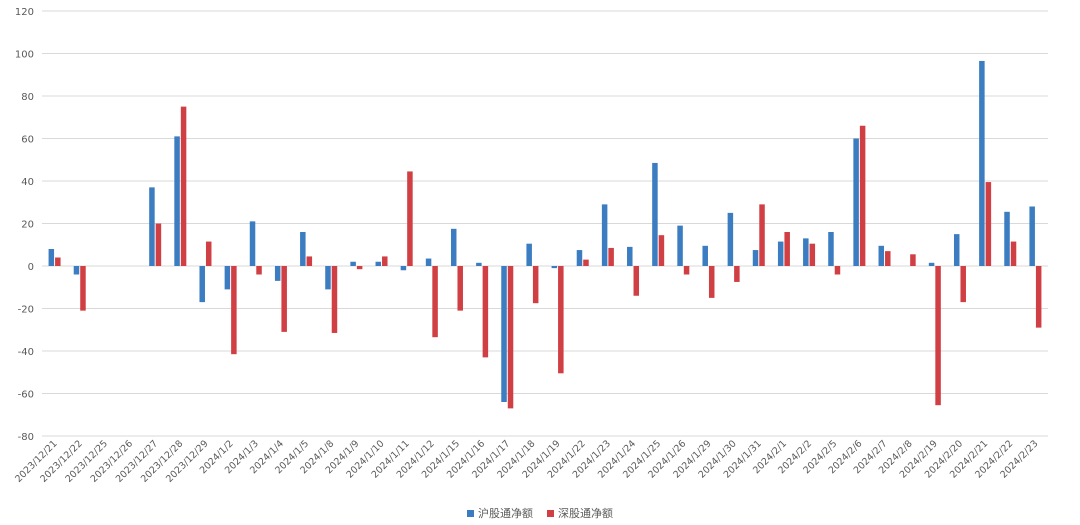 This screenshot has height=525, width=1080. What do you see at coordinates (26, 395) in the screenshot?
I see `y-tick-label: -60` at bounding box center [26, 395].